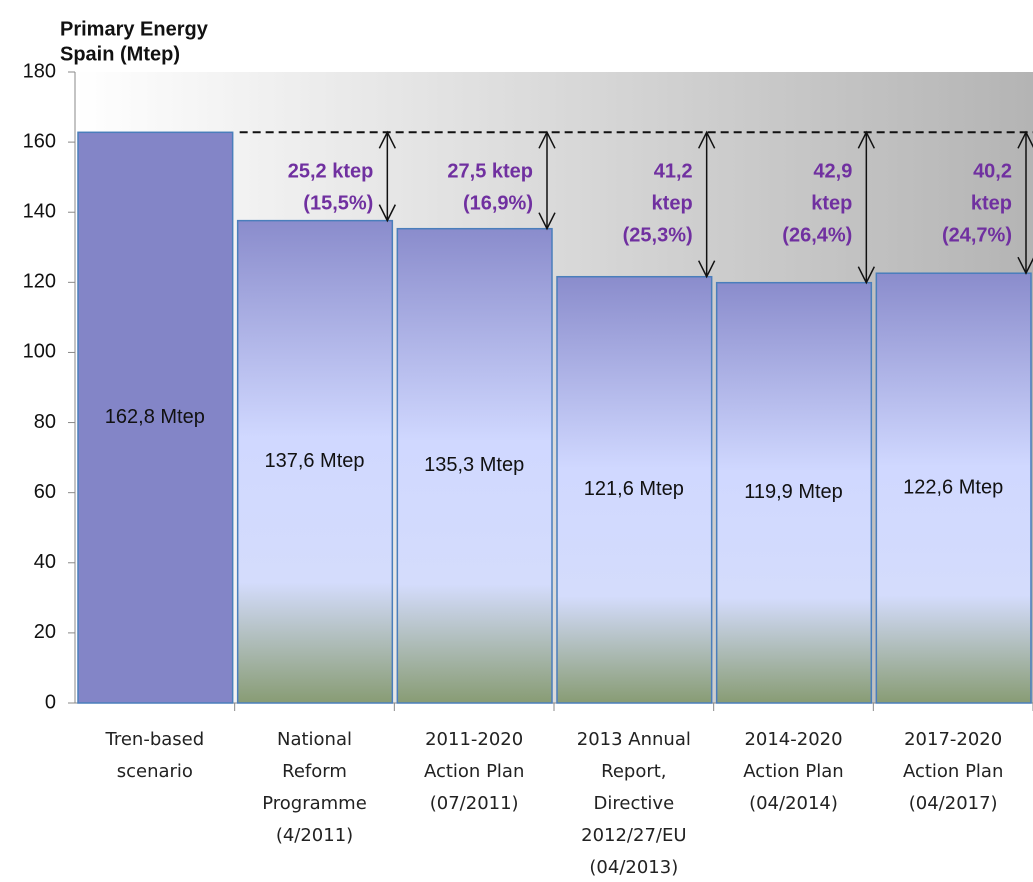 This screenshot has height=882, width=1033. Describe the element at coordinates (474, 739) in the screenshot. I see `x-tick-label: 2011-2020` at that location.